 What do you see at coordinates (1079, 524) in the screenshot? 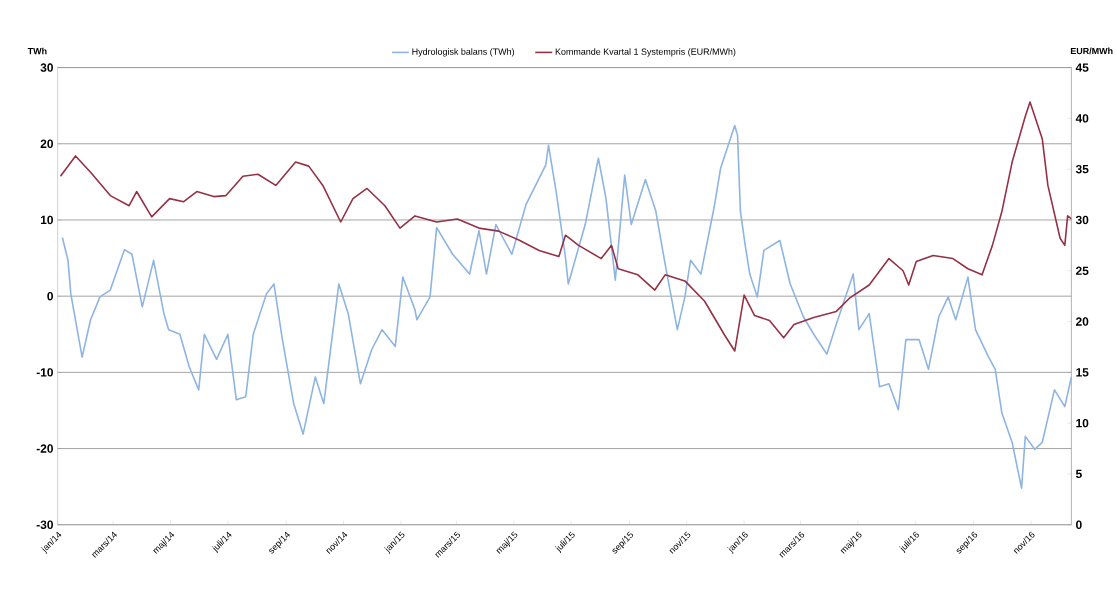
I see `y2-tick-label: 0` at bounding box center [1079, 524].